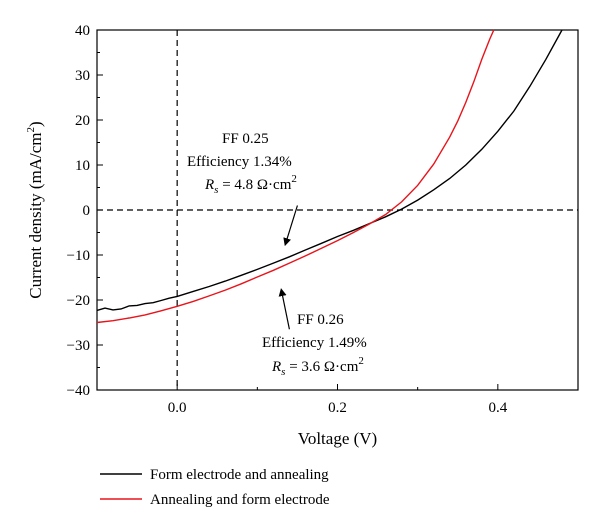 This screenshot has width=600, height=532. Describe the element at coordinates (78, 391) in the screenshot. I see `y-tick-label: −40` at that location.